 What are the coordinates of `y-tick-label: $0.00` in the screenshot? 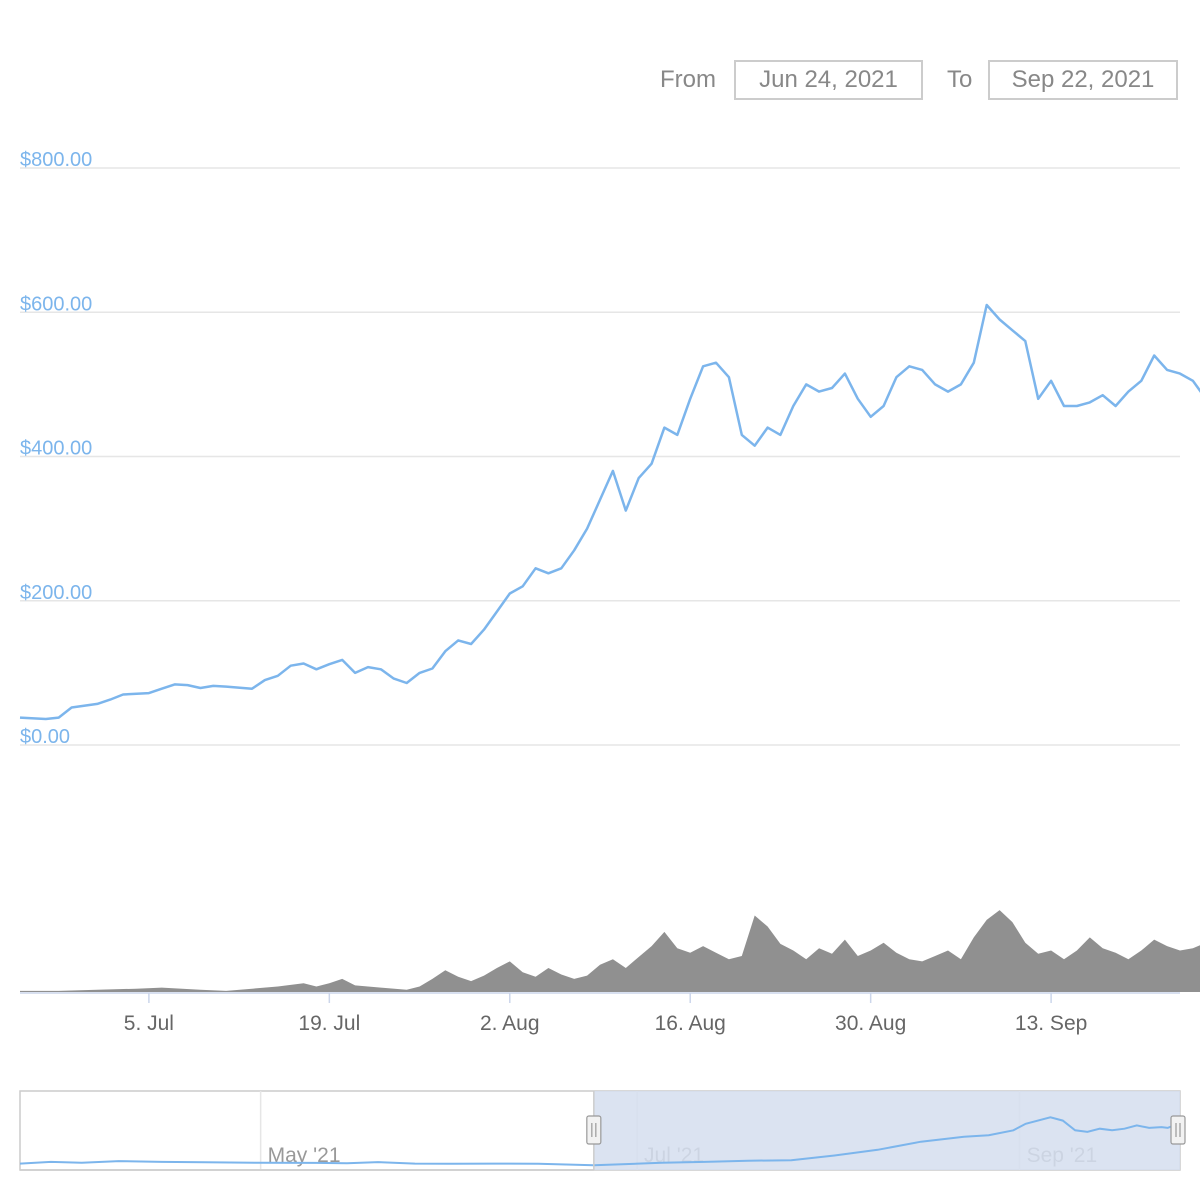 It's located at (45, 737).